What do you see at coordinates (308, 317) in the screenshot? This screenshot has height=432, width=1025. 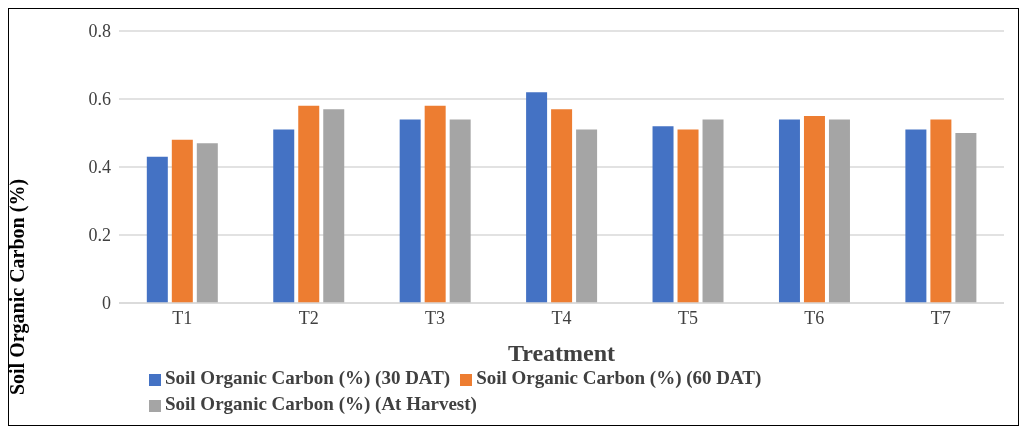 I see `x-tick-label: T2` at bounding box center [308, 317].